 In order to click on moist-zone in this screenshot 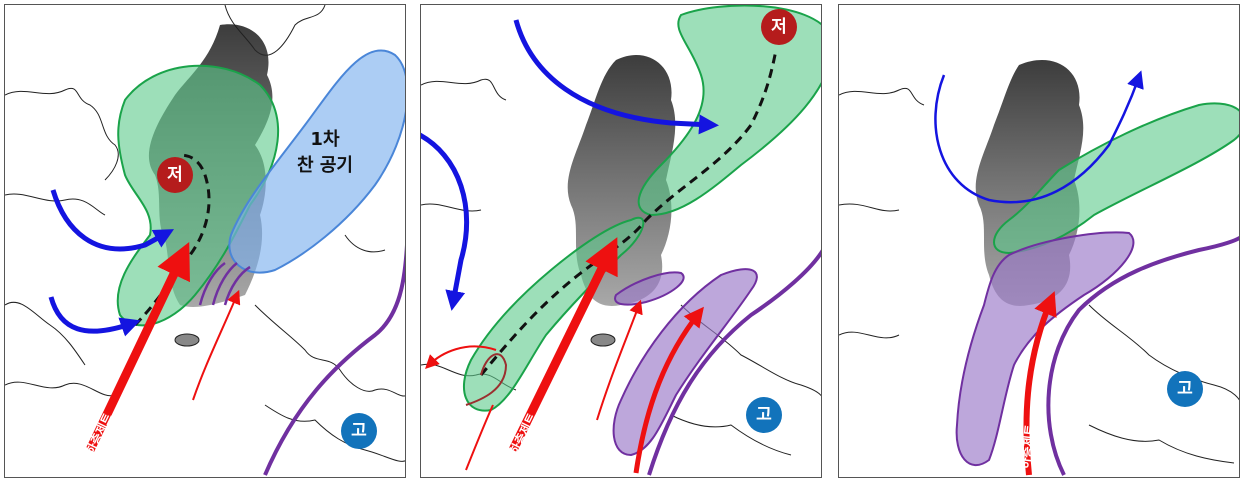, I will do `click(1116, 178)`.